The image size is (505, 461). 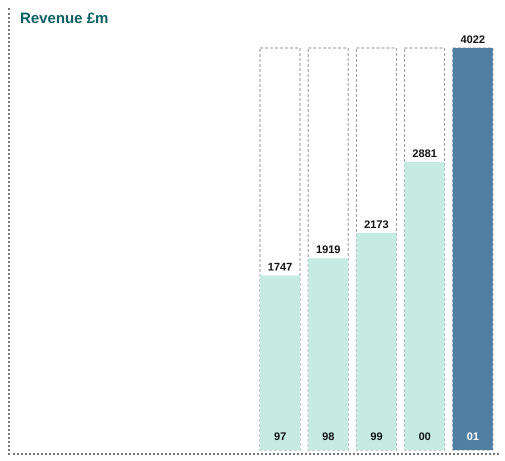 What do you see at coordinates (328, 250) in the screenshot?
I see `data-label: 1919` at bounding box center [328, 250].